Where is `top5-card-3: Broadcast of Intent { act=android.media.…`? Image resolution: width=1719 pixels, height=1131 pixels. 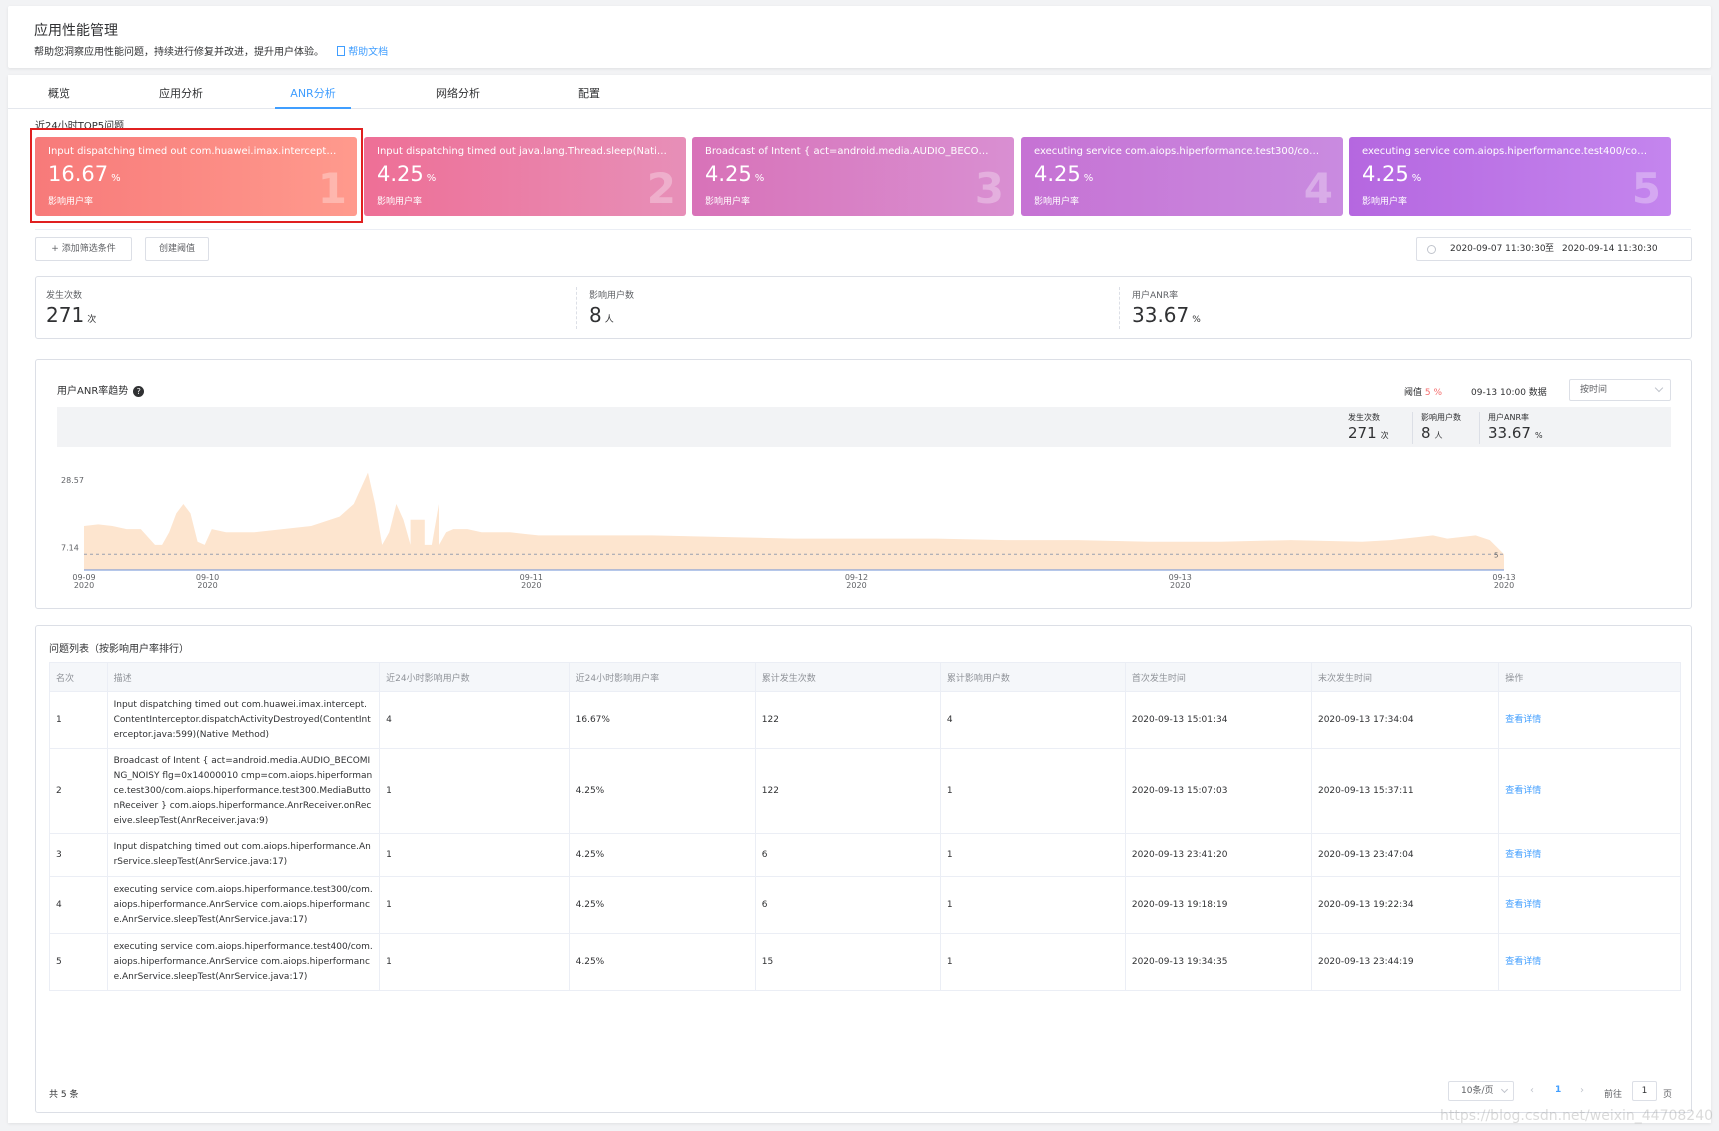 top5-card-3: Broadcast of Intent { act=android.media.… is located at coordinates (853, 176).